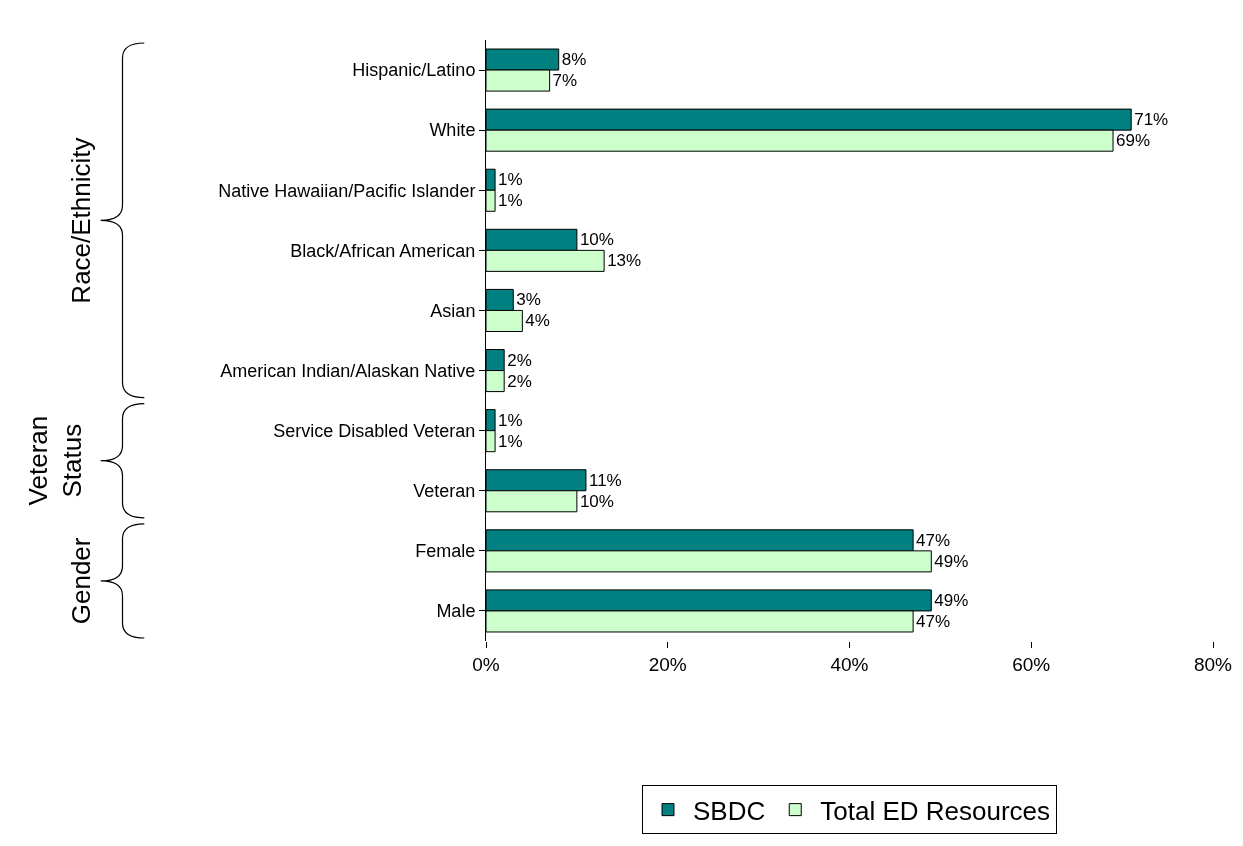 The height and width of the screenshot is (846, 1243). I want to click on y-tick-label: Male, so click(456, 611).